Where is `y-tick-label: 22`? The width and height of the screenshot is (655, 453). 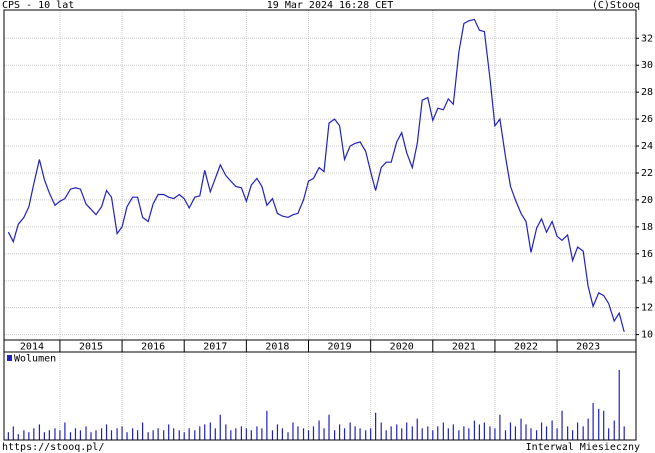
y-tick-label: 22 is located at coordinates (647, 173).